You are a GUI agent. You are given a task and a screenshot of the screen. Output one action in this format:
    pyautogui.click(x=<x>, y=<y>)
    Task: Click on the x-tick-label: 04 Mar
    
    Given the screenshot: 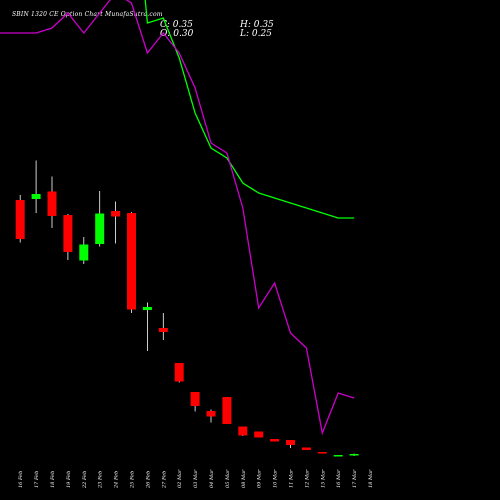 What is the action you would take?
    pyautogui.click(x=212, y=478)
    